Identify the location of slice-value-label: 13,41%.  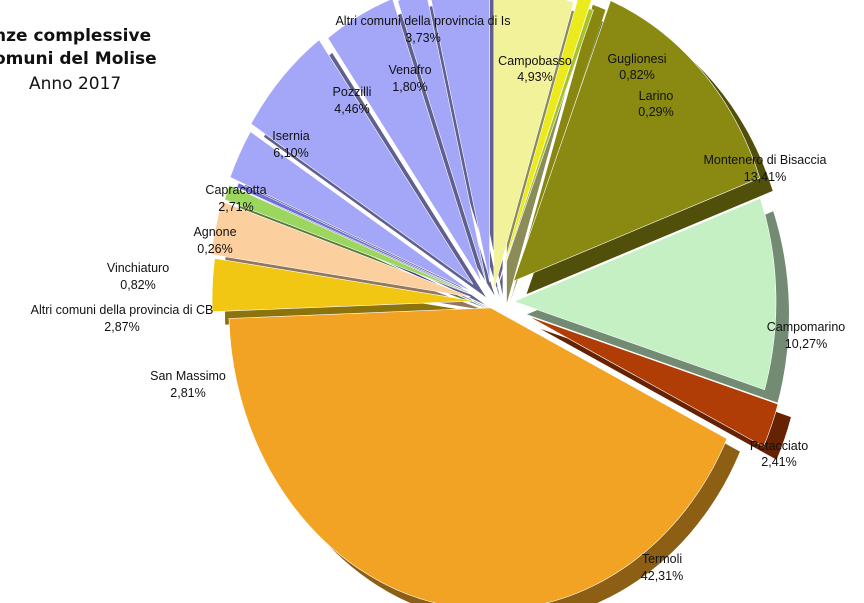
(765, 177).